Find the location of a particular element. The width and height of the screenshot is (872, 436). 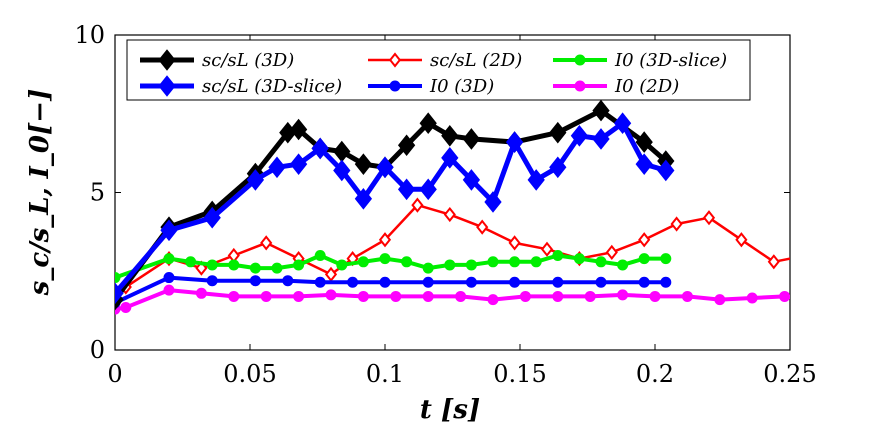

x-axis-title: t [s] is located at coordinates (450, 410).